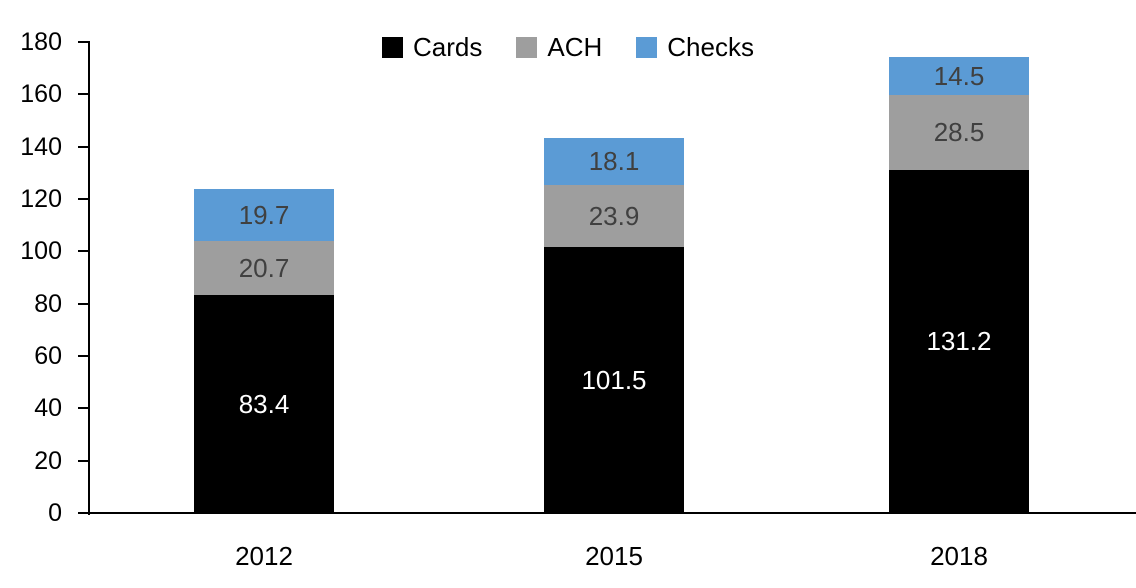 This screenshot has height=588, width=1136. Describe the element at coordinates (41, 146) in the screenshot. I see `y-tick-label: 140` at that location.